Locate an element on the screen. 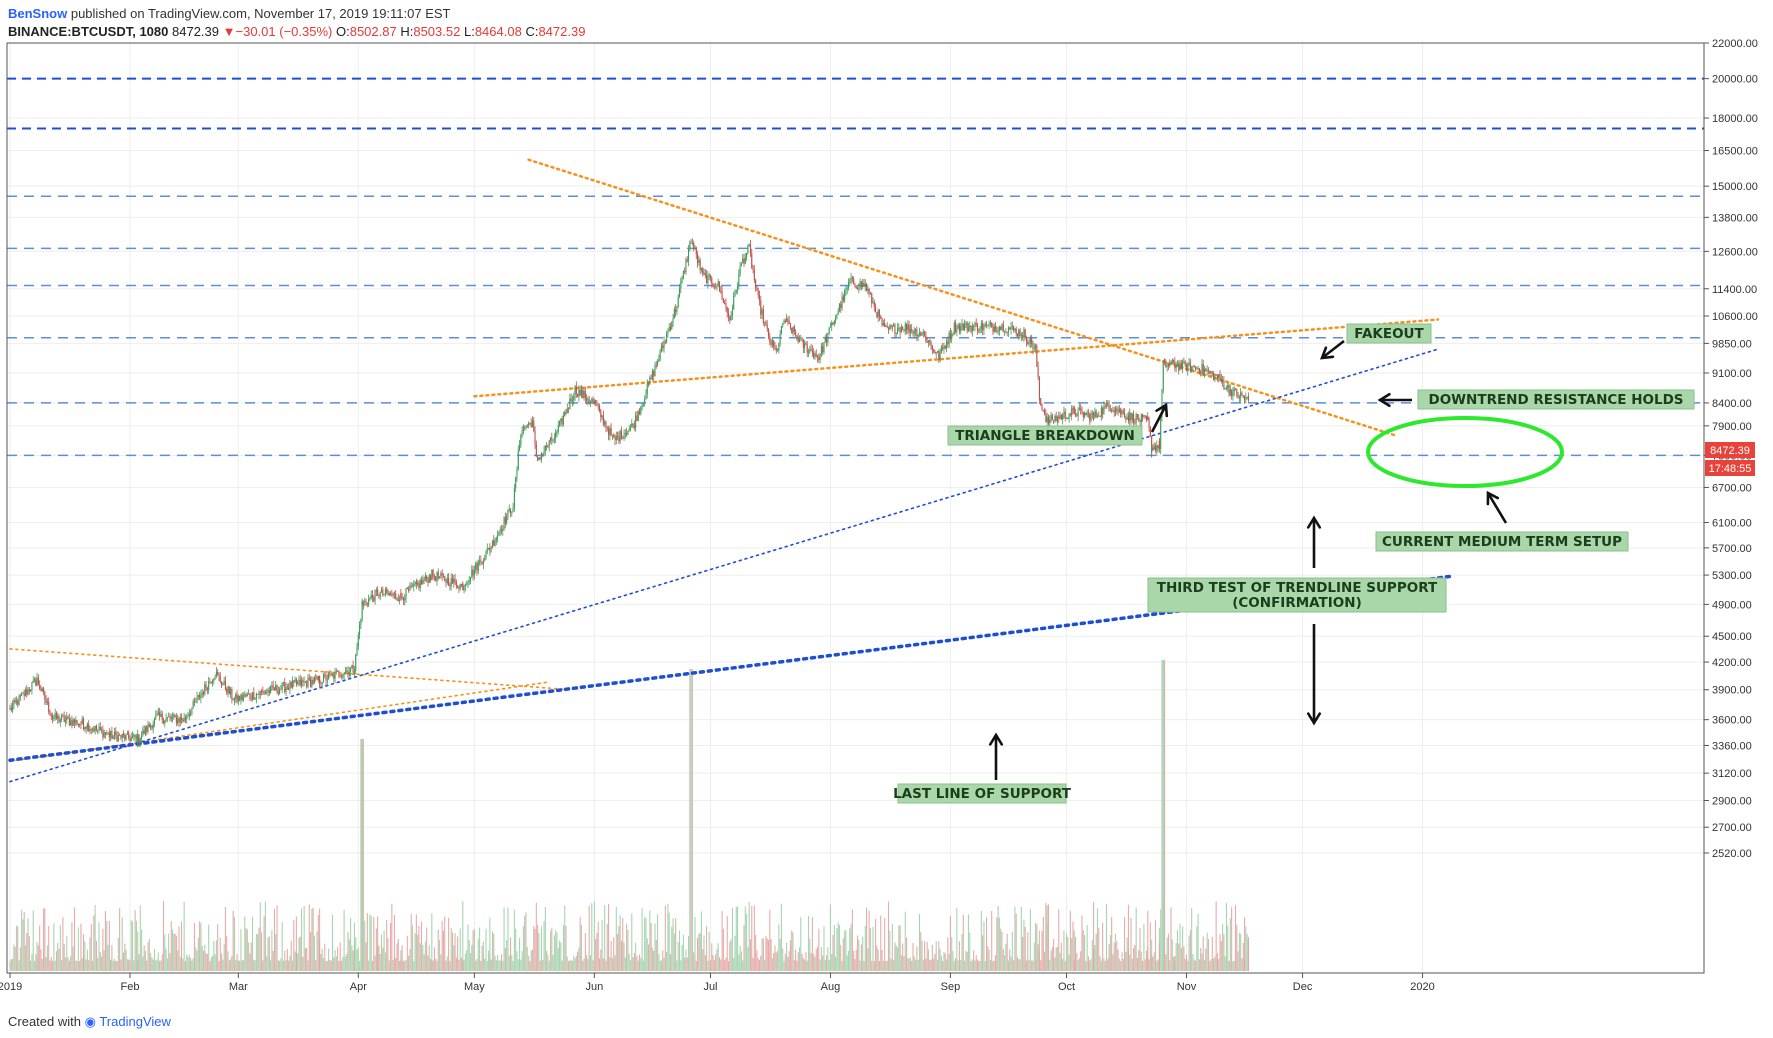 The height and width of the screenshot is (1038, 1773). countdown-tag: 17:48:55 is located at coordinates (1730, 469).